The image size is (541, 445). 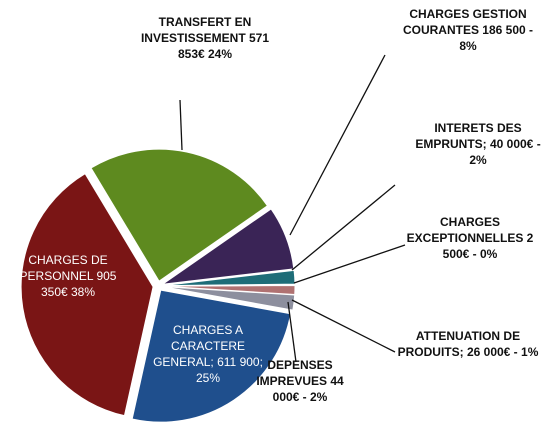 What do you see at coordinates (468, 344) in the screenshot?
I see `slice-label: ATTENUATION DE PRODUITS; 26 000€ - 1%` at bounding box center [468, 344].